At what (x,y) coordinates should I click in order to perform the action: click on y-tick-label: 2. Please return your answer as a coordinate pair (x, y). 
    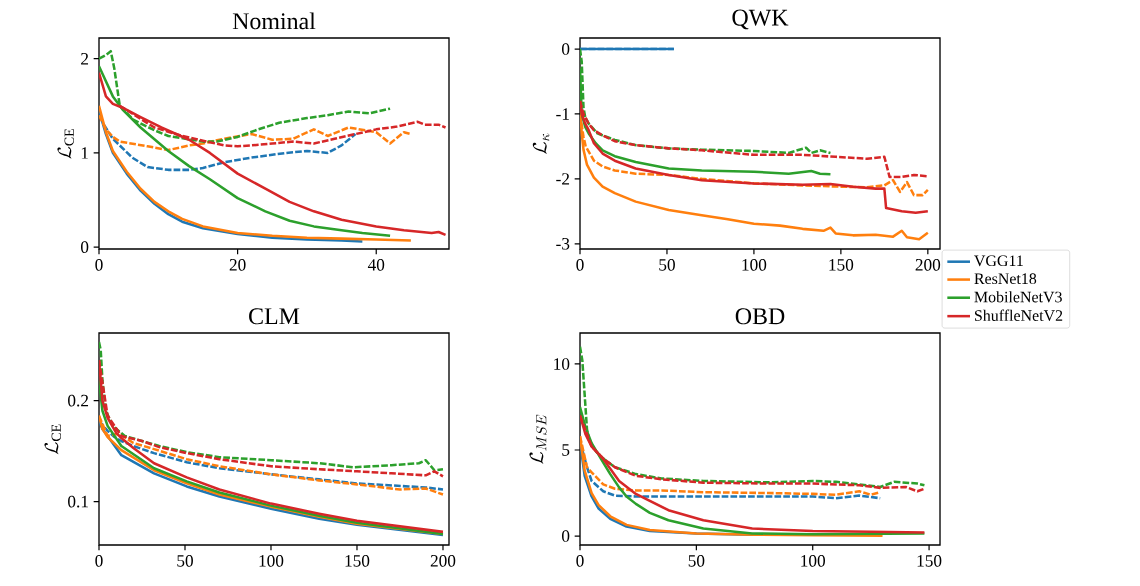
    Looking at the image, I should click on (85, 59).